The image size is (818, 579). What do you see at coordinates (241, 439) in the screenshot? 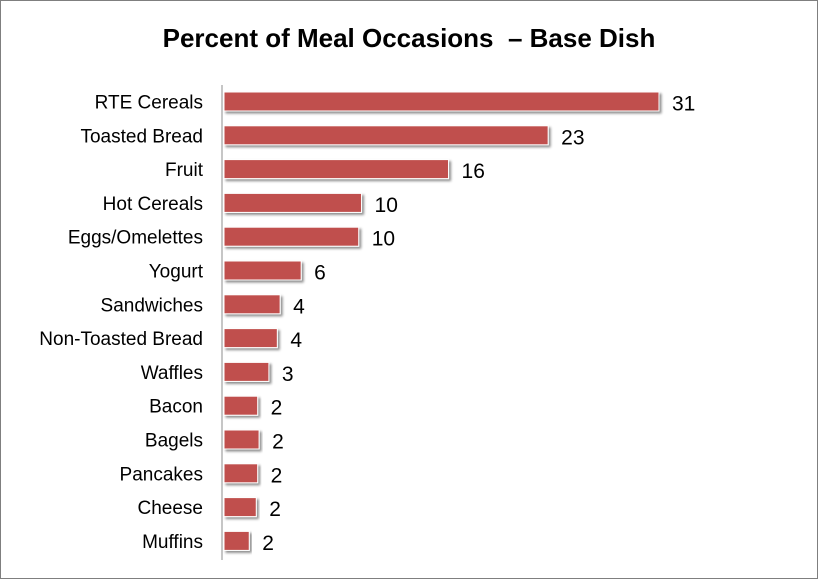
I see `bar-bagels` at bounding box center [241, 439].